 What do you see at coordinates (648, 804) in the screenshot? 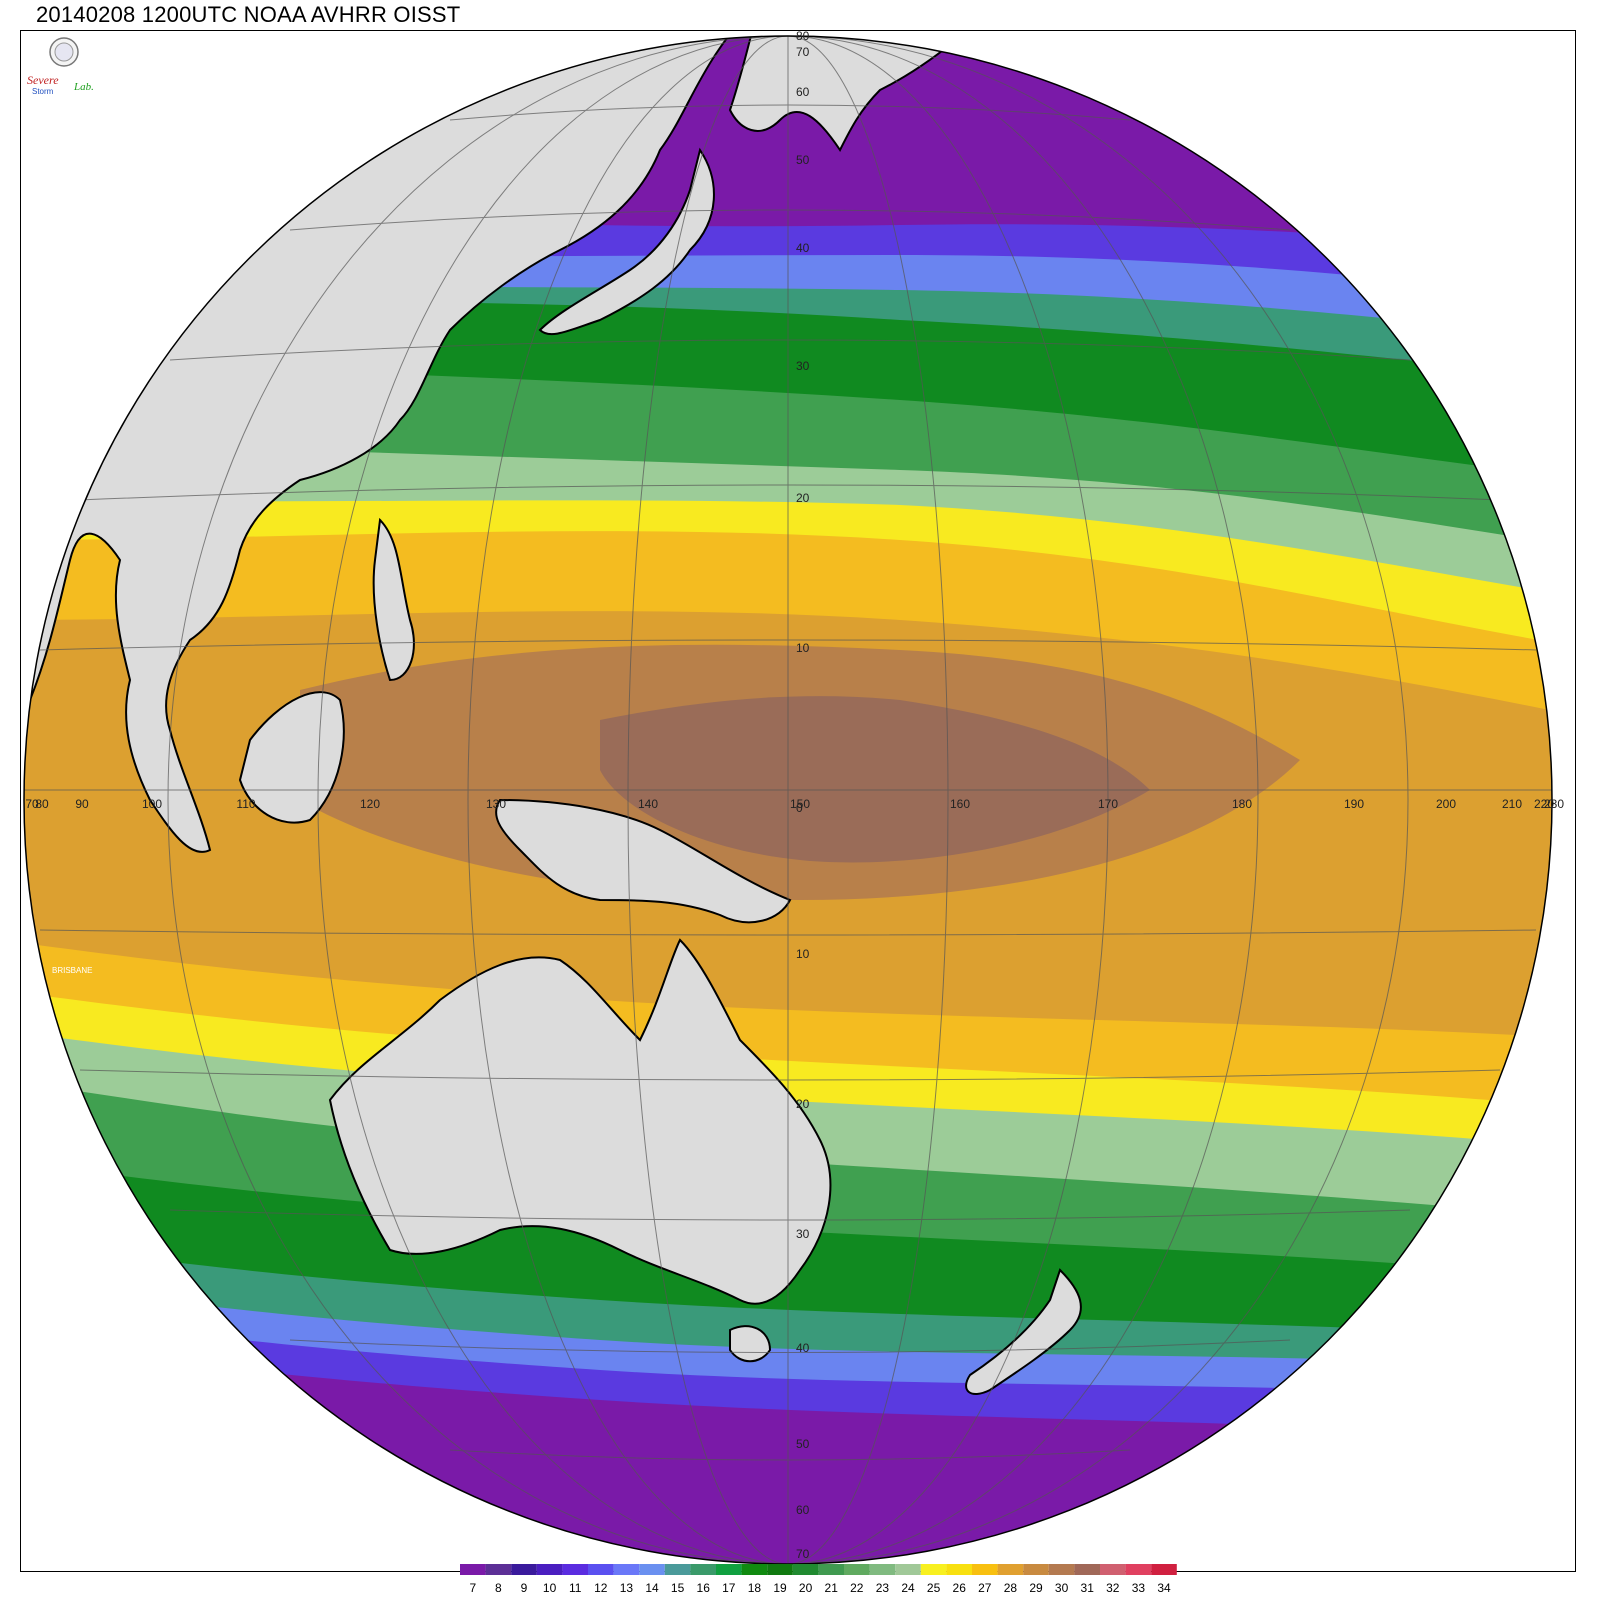
I see `longitude-tick-label: 140` at bounding box center [648, 804].